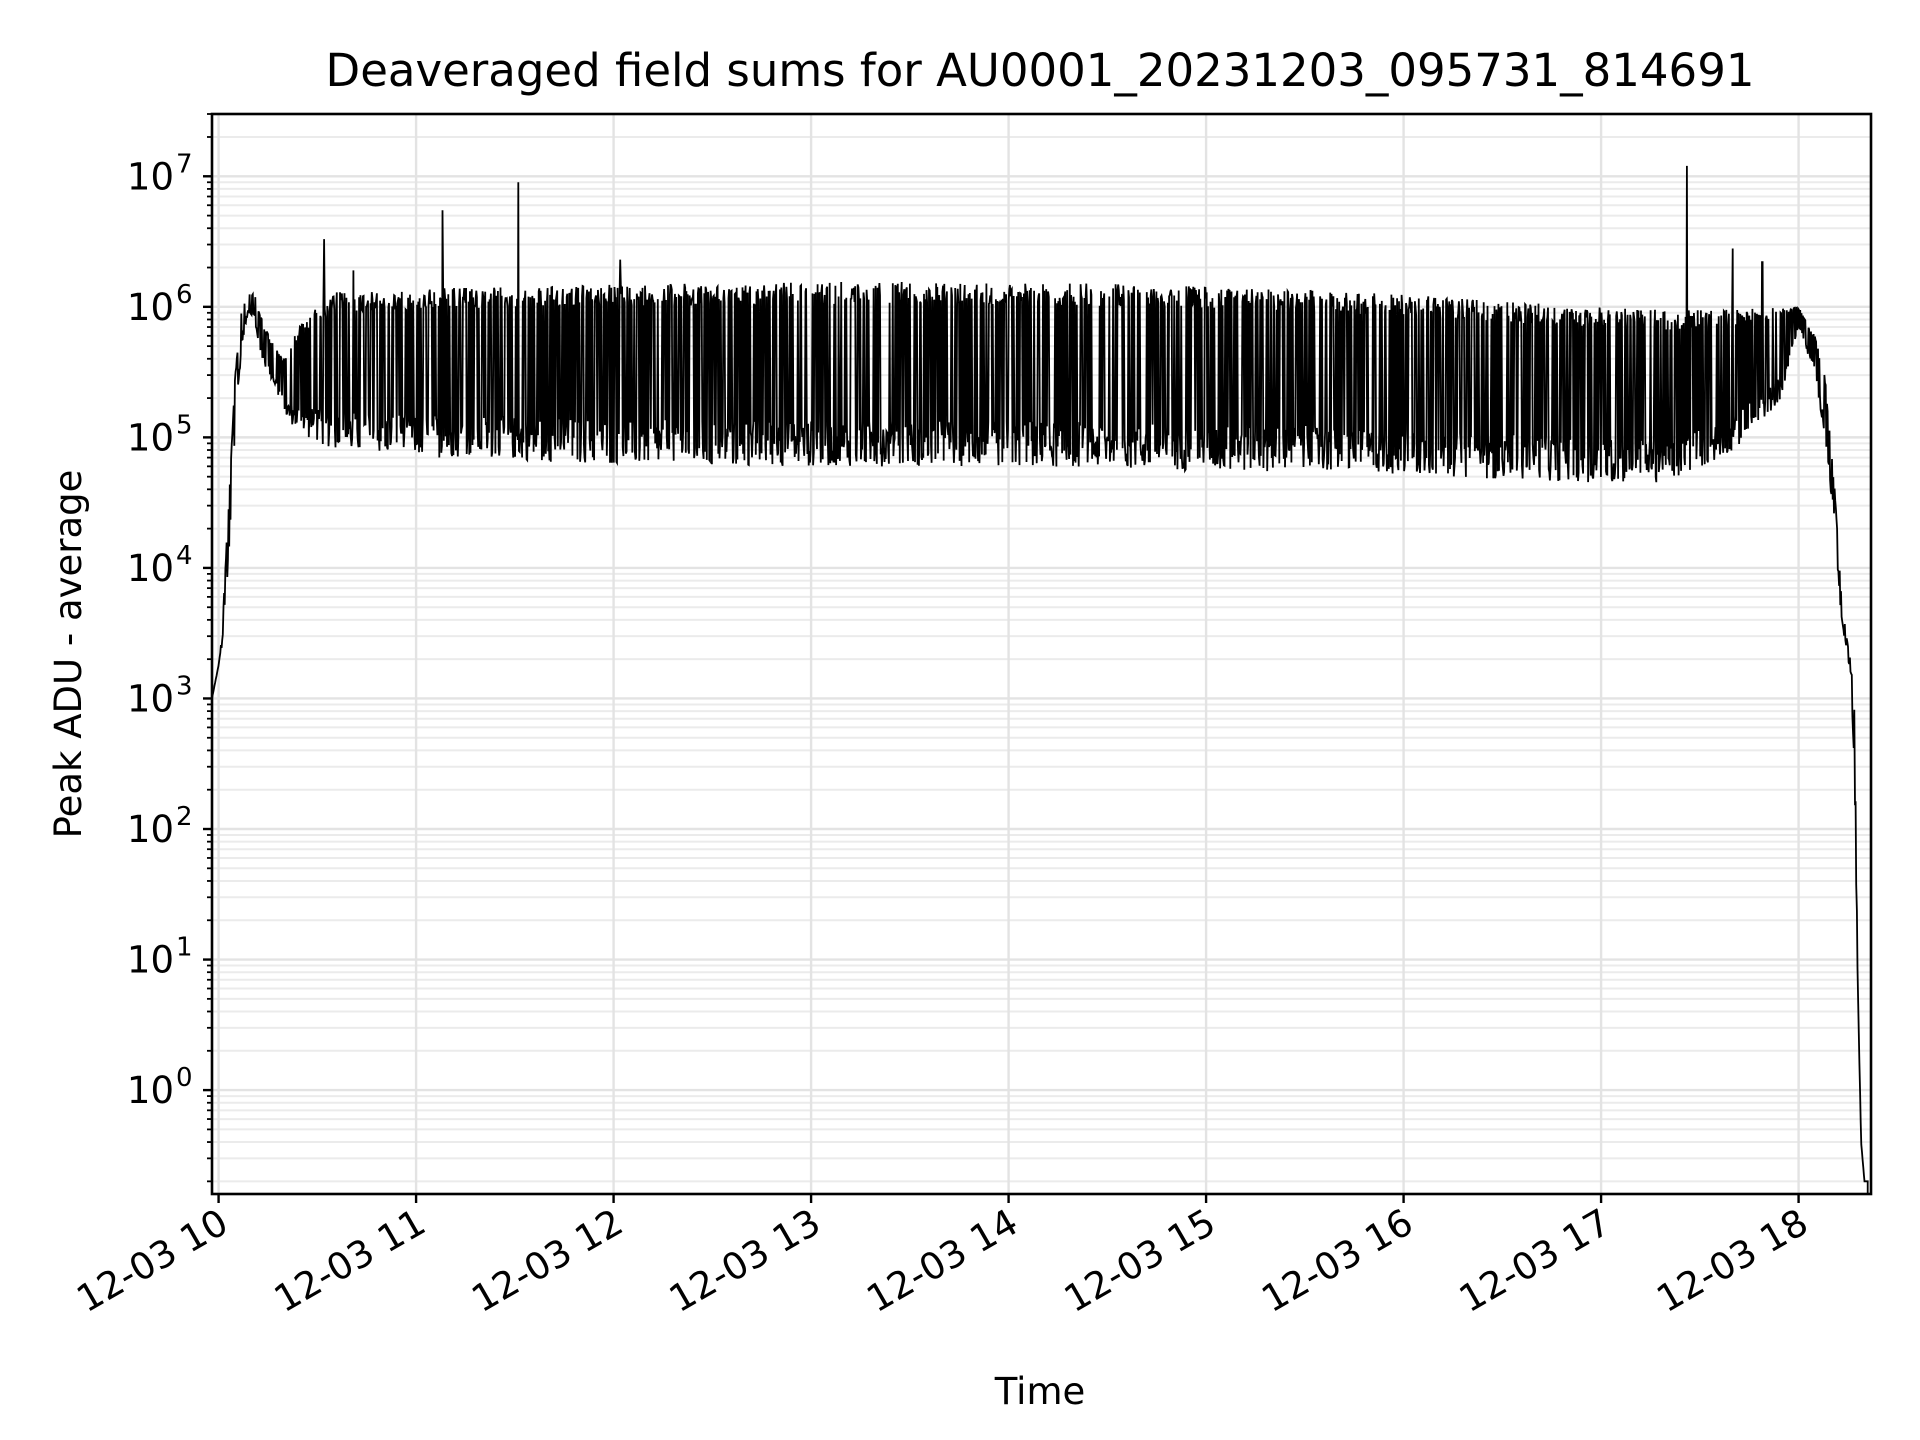  What do you see at coordinates (184, 164) in the screenshot?
I see `y-tick-exponent: 7` at bounding box center [184, 164].